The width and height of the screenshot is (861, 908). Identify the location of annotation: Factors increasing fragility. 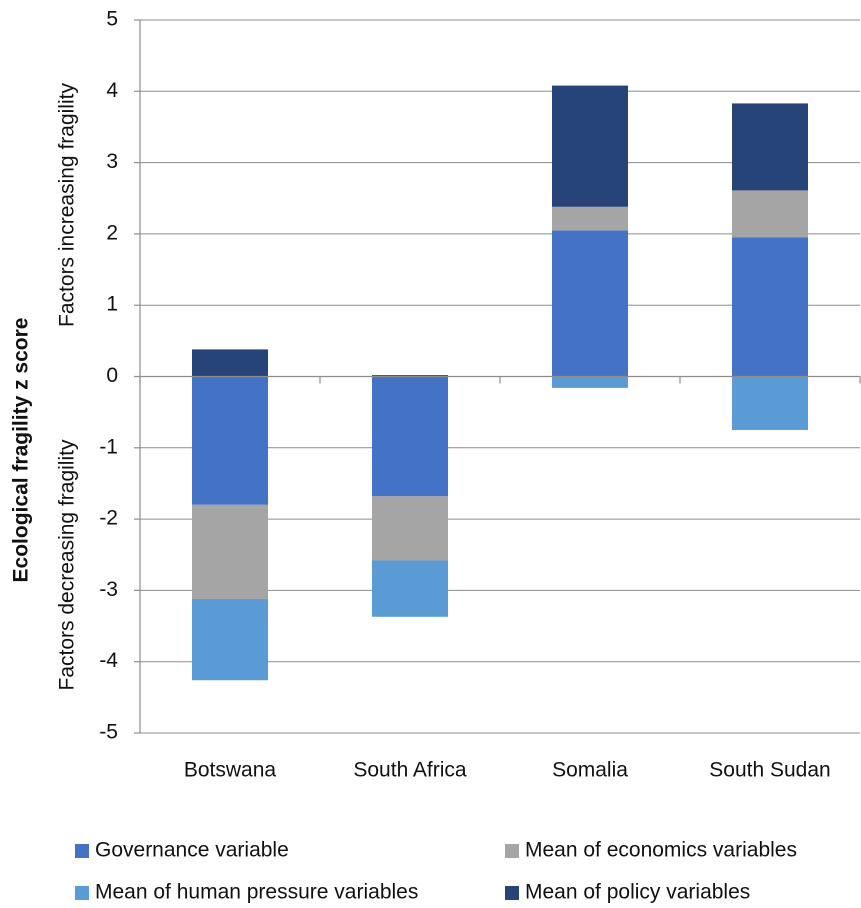
(67, 205).